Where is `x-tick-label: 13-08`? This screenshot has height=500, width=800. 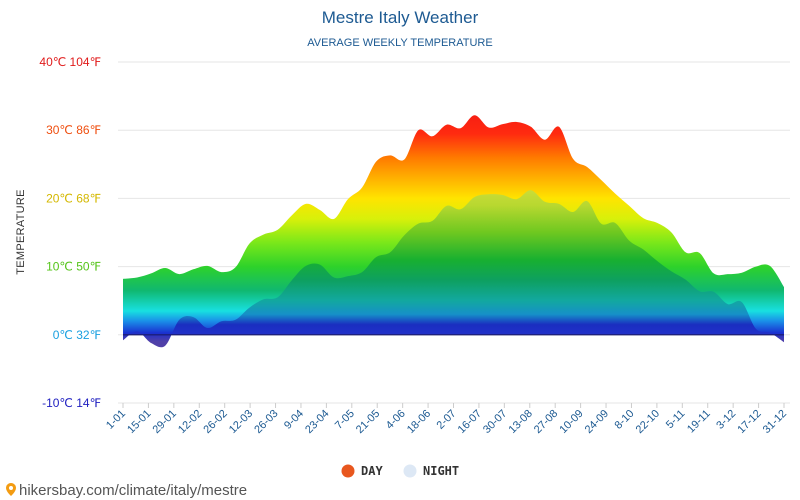
x-tick-label: 13-08 is located at coordinates (521, 422).